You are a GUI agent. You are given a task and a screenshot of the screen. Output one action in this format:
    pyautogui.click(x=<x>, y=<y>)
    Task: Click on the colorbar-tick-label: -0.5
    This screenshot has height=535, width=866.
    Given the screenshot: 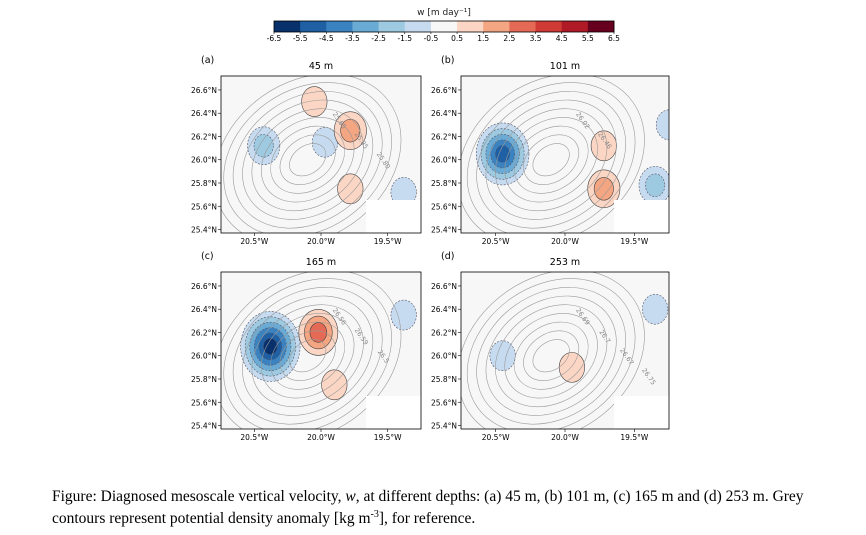 What is the action you would take?
    pyautogui.click(x=431, y=38)
    